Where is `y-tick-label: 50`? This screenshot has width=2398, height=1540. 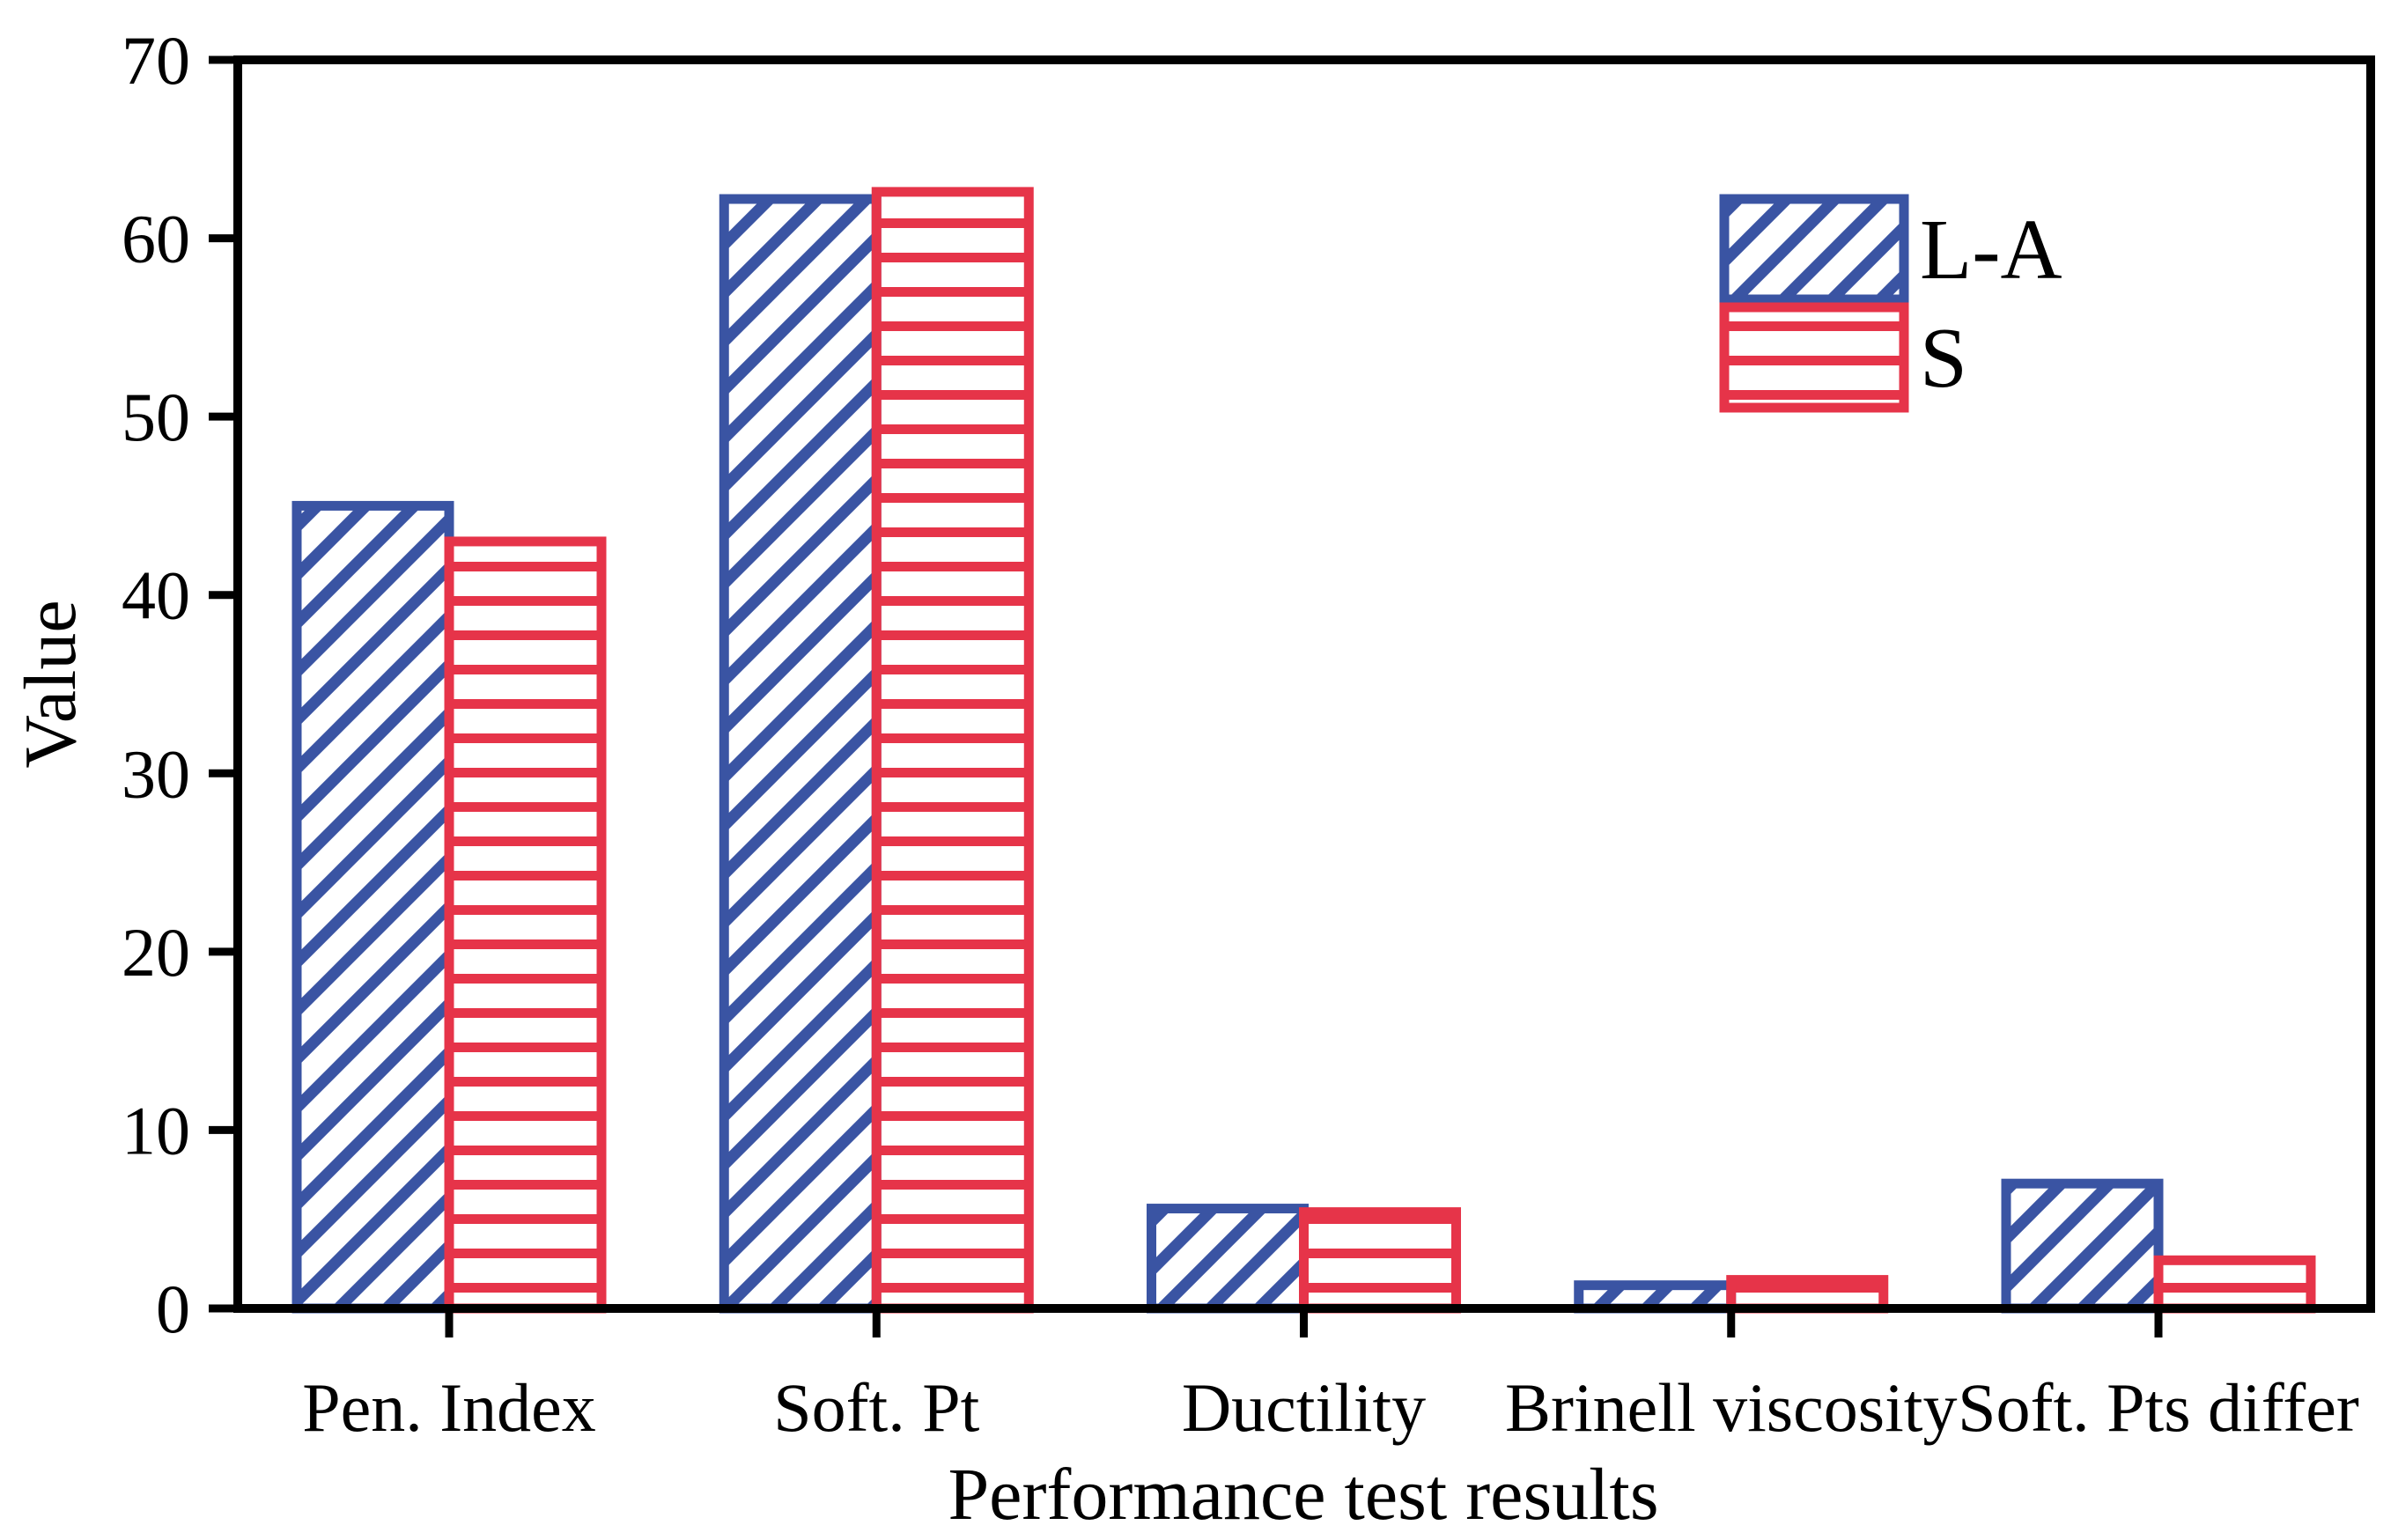 y-tick-label: 50 is located at coordinates (156, 417).